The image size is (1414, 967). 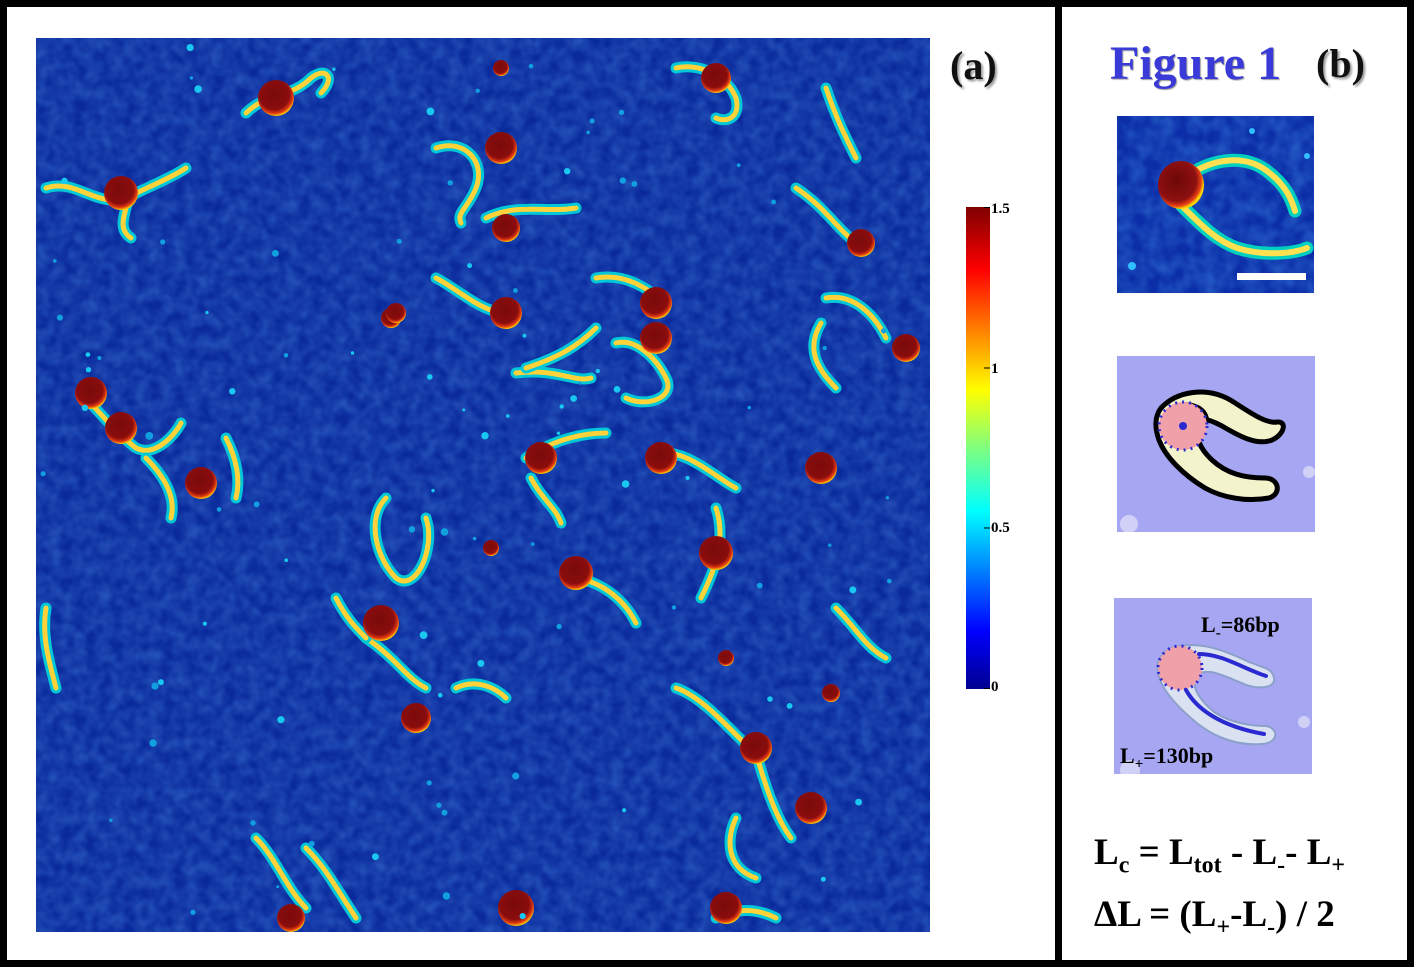 I want to click on inset-afm-zoom, so click(x=1215, y=204).